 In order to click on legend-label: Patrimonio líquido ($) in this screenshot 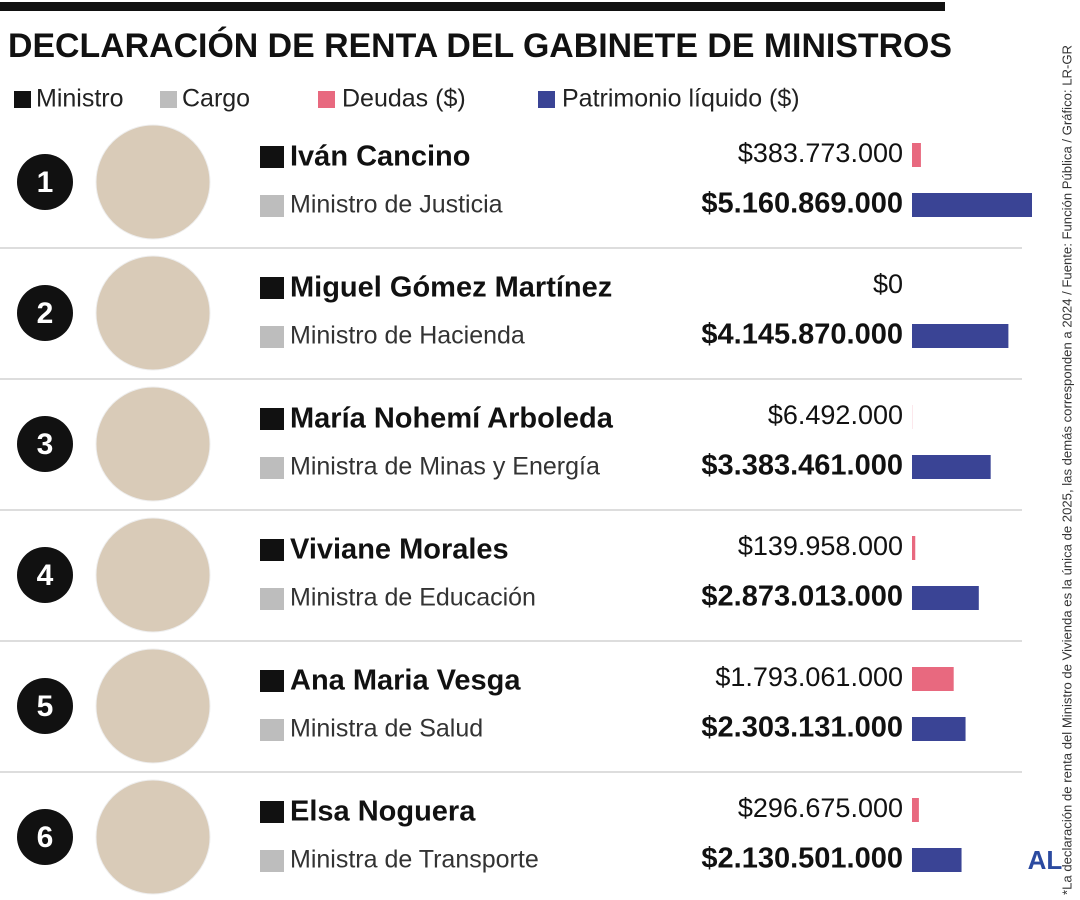, I will do `click(681, 99)`.